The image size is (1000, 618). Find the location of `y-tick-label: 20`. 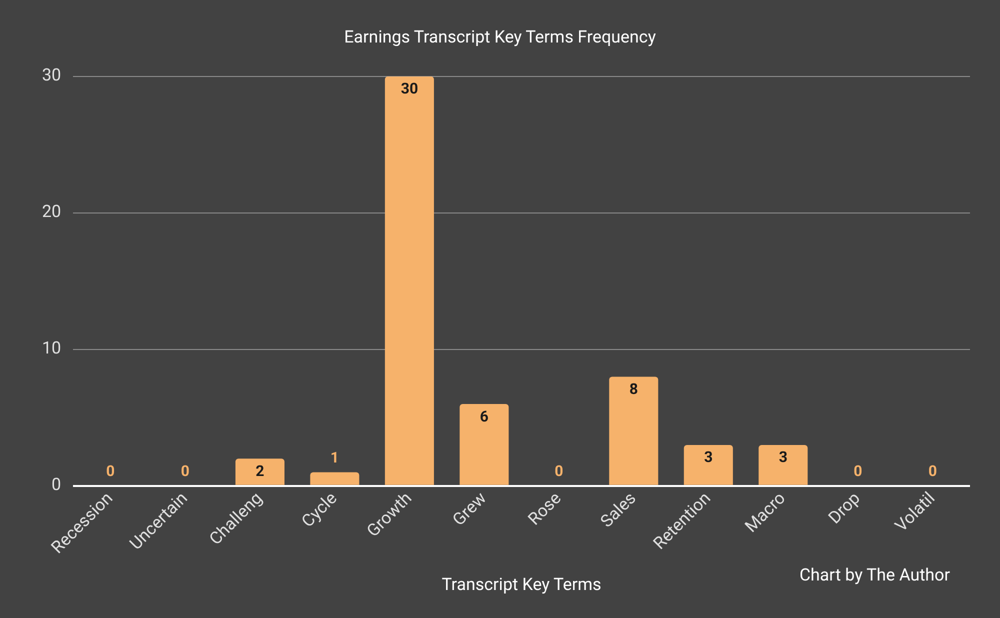

y-tick-label: 20 is located at coordinates (52, 212).